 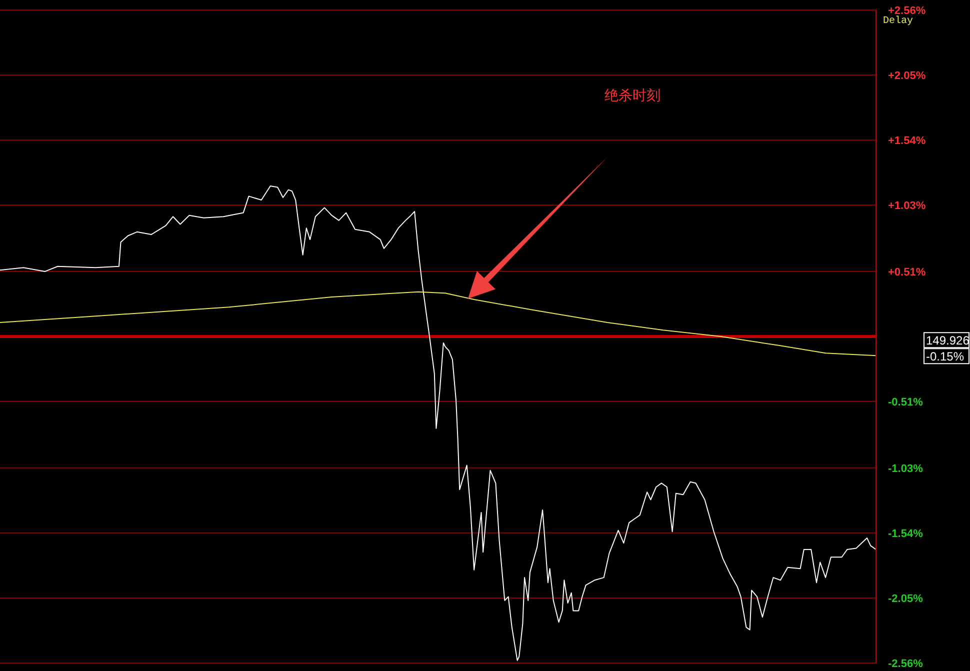 I want to click on line-series, so click(x=438, y=323).